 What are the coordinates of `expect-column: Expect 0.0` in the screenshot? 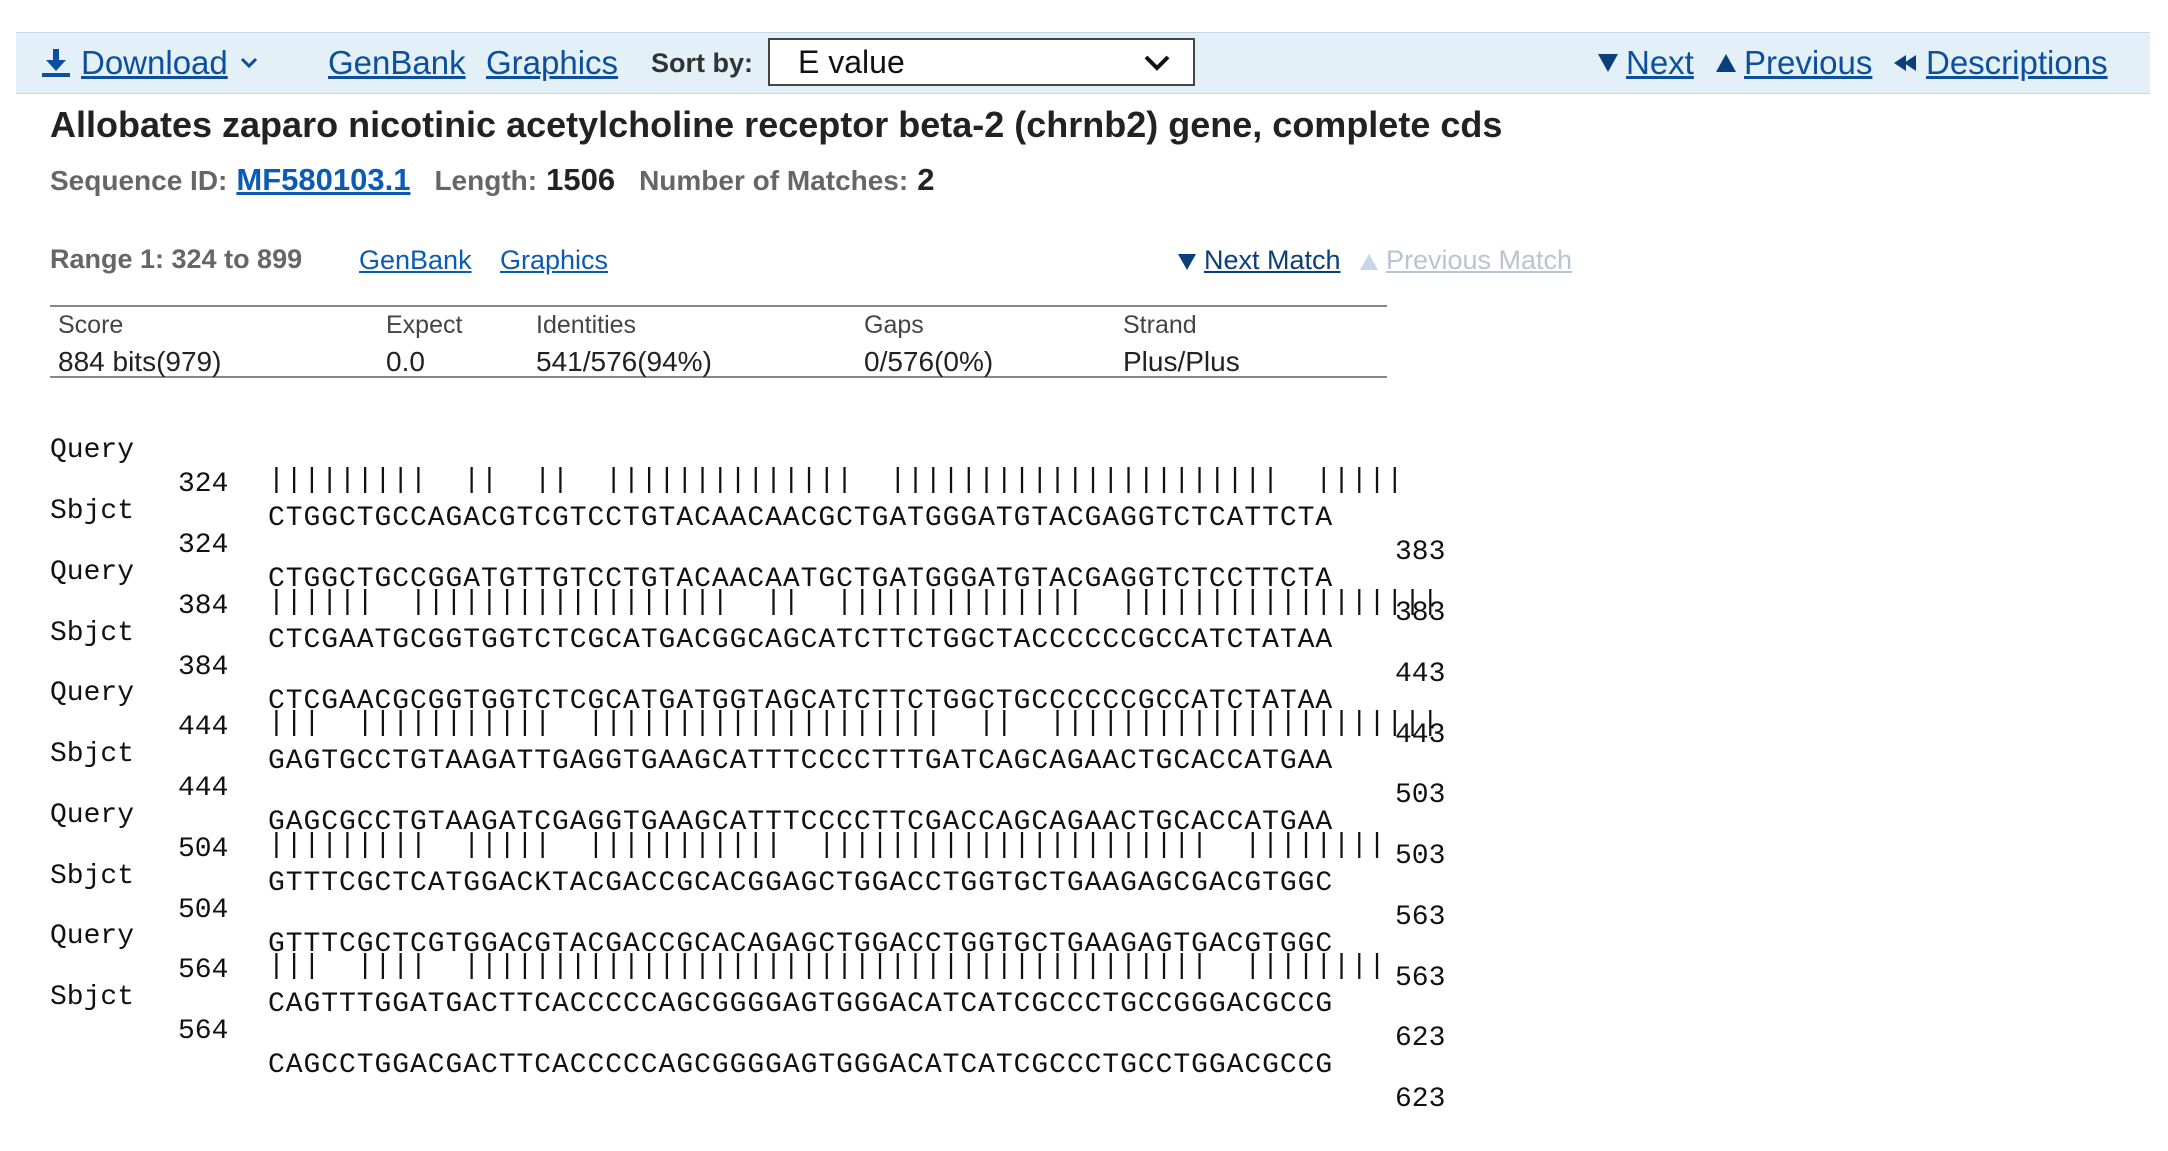 It's located at (424, 342).